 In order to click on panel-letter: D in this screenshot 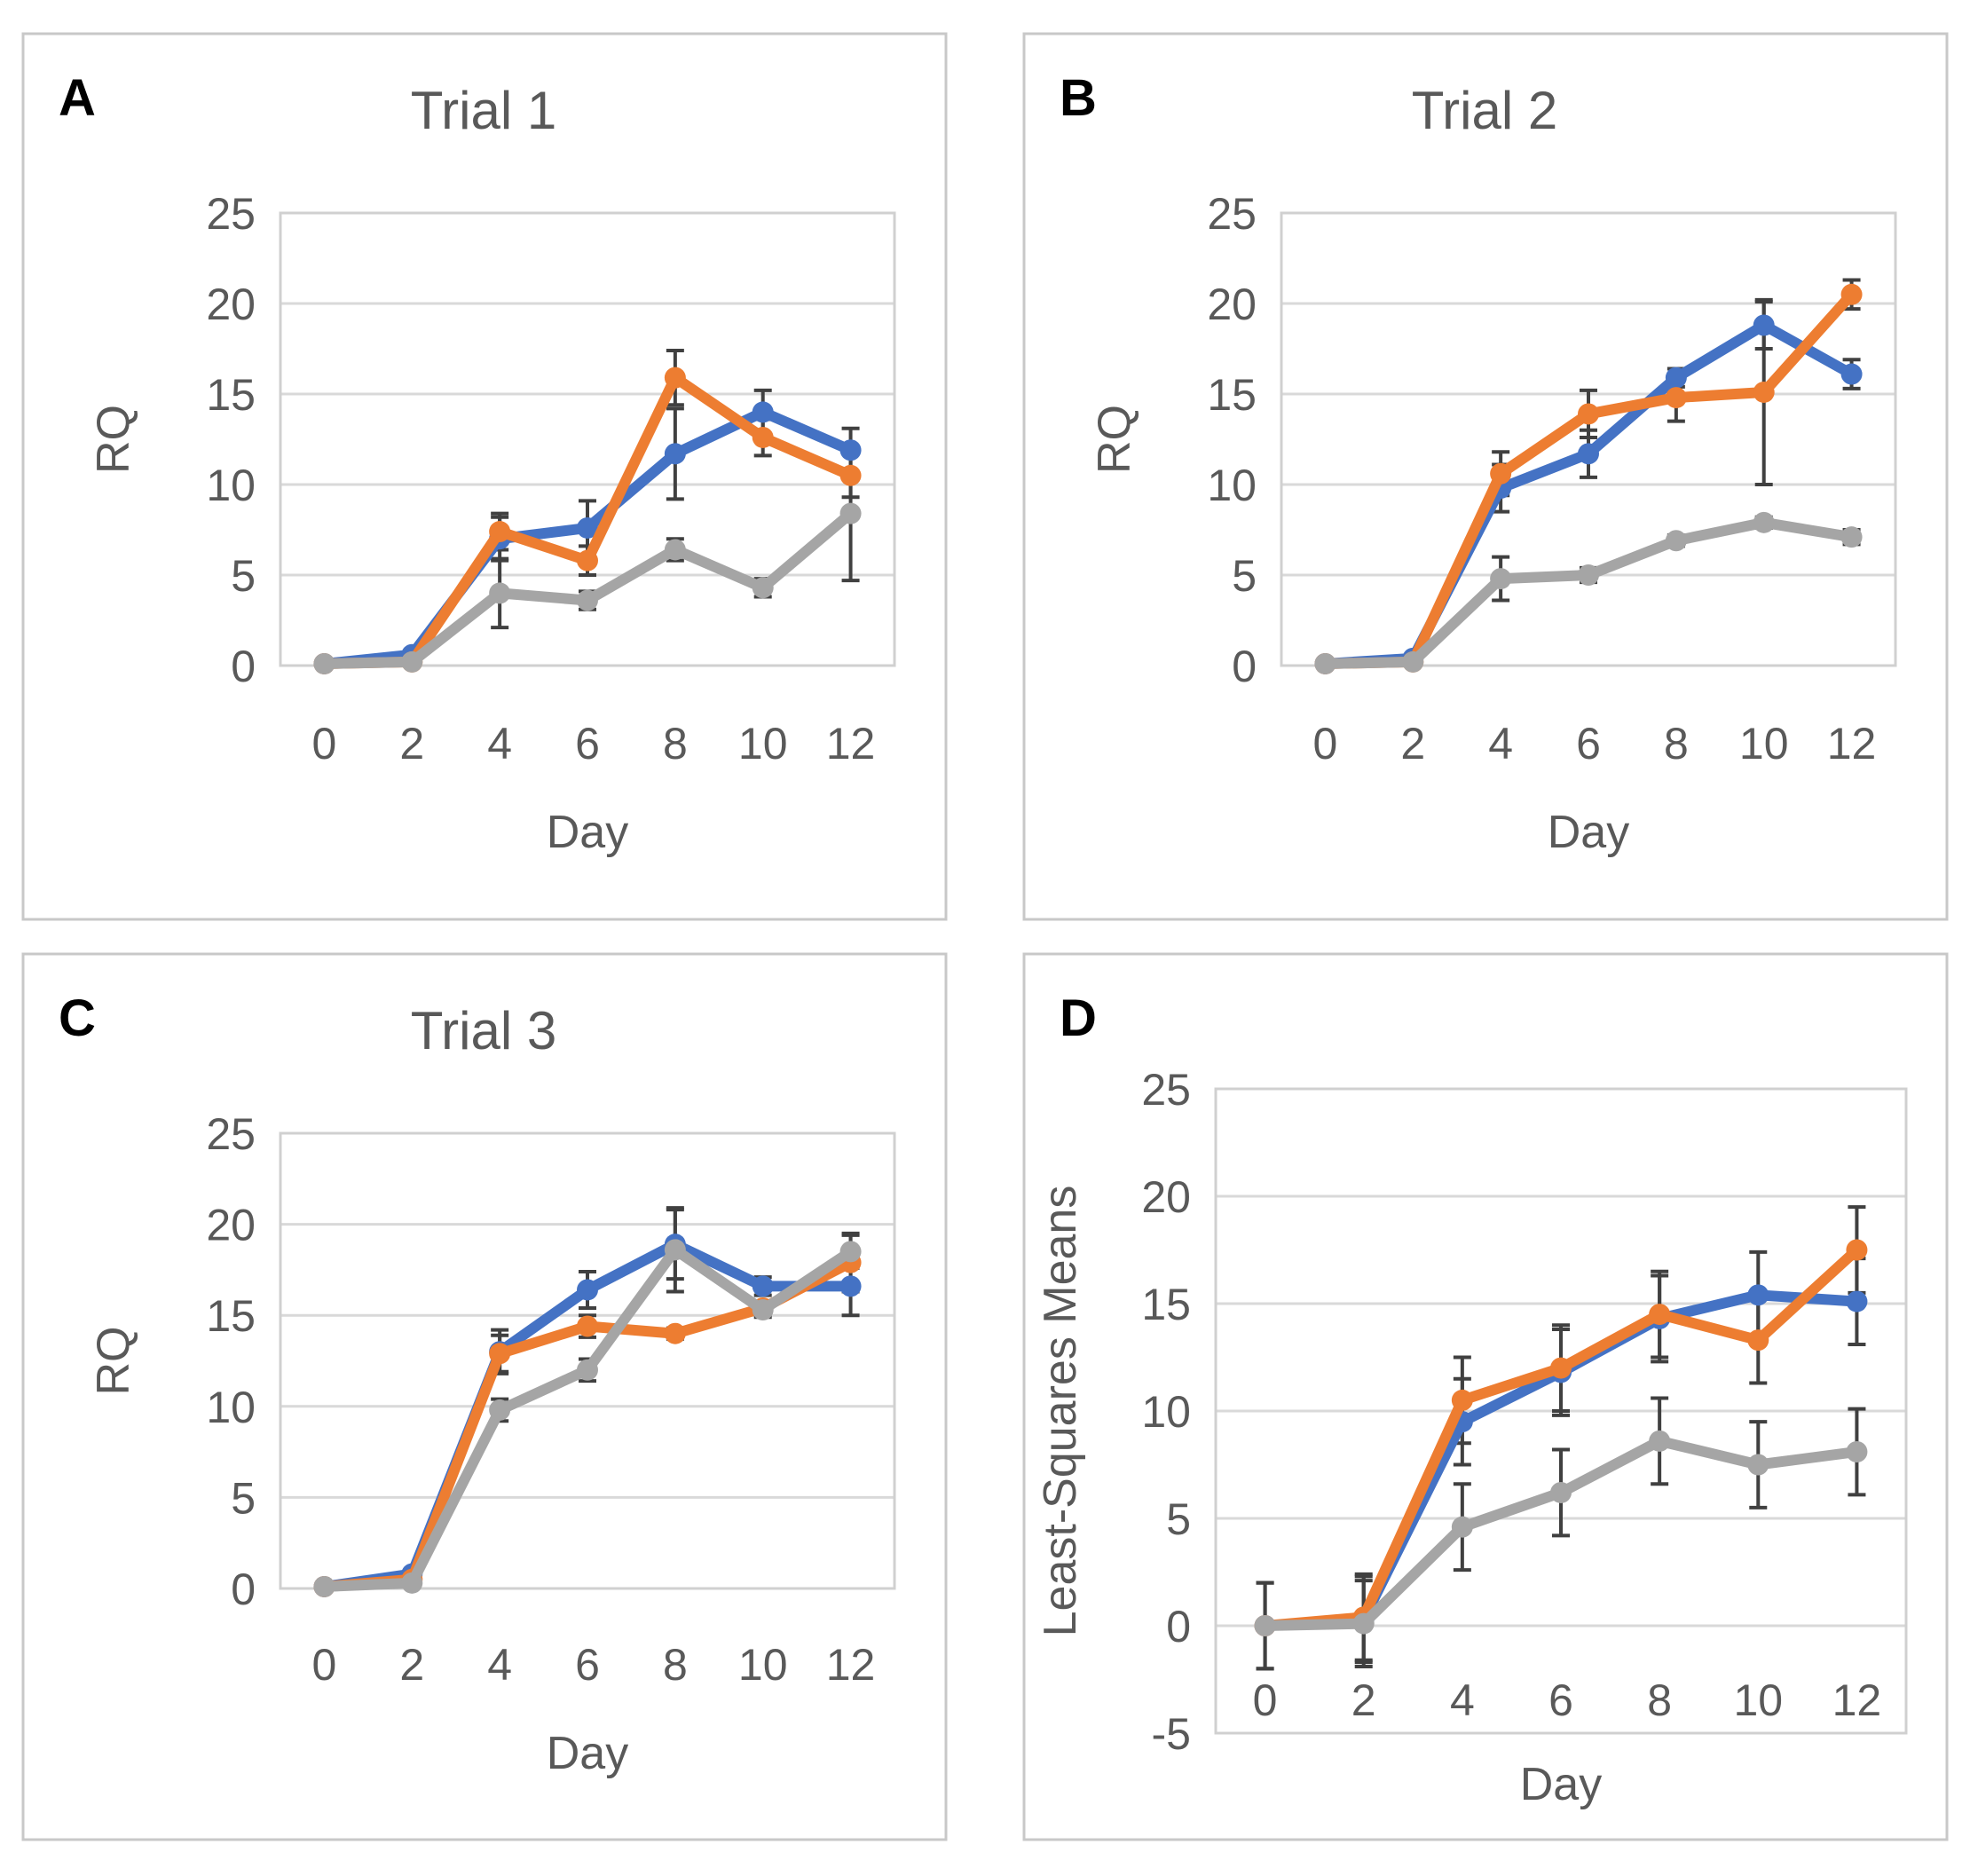, I will do `click(1079, 1018)`.